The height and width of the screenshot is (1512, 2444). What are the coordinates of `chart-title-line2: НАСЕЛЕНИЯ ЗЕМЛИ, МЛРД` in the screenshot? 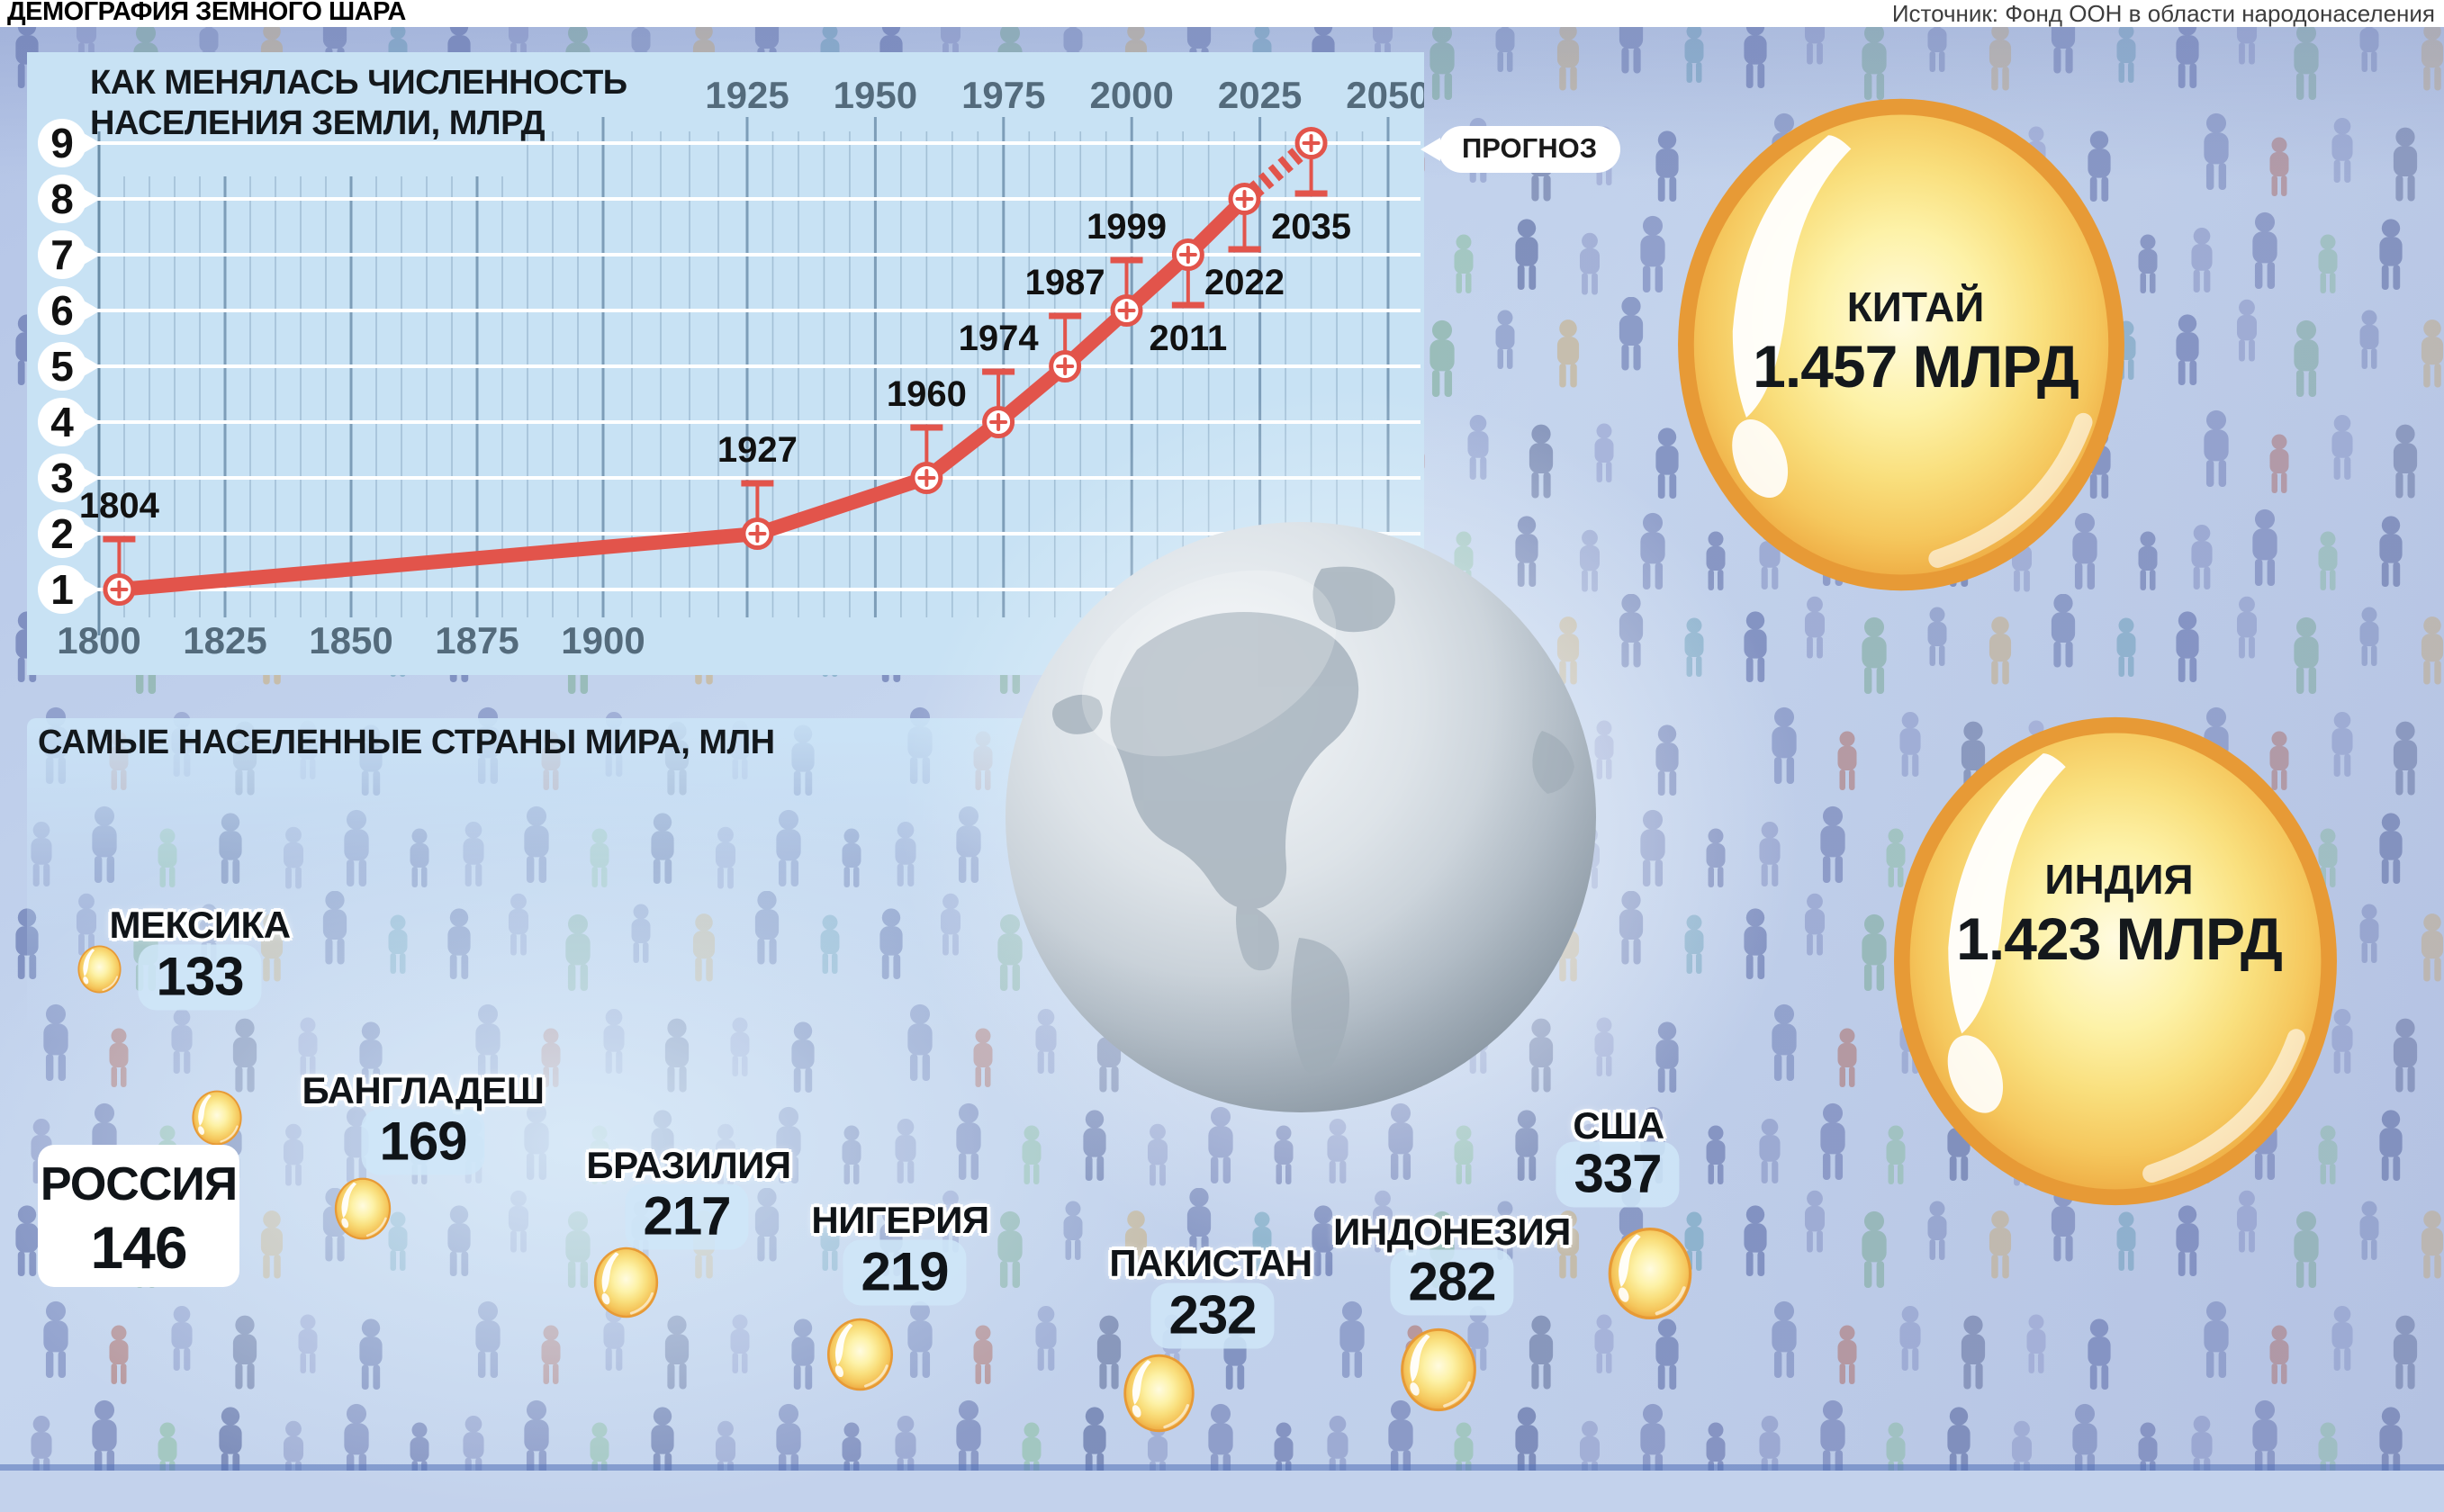 It's located at (318, 123).